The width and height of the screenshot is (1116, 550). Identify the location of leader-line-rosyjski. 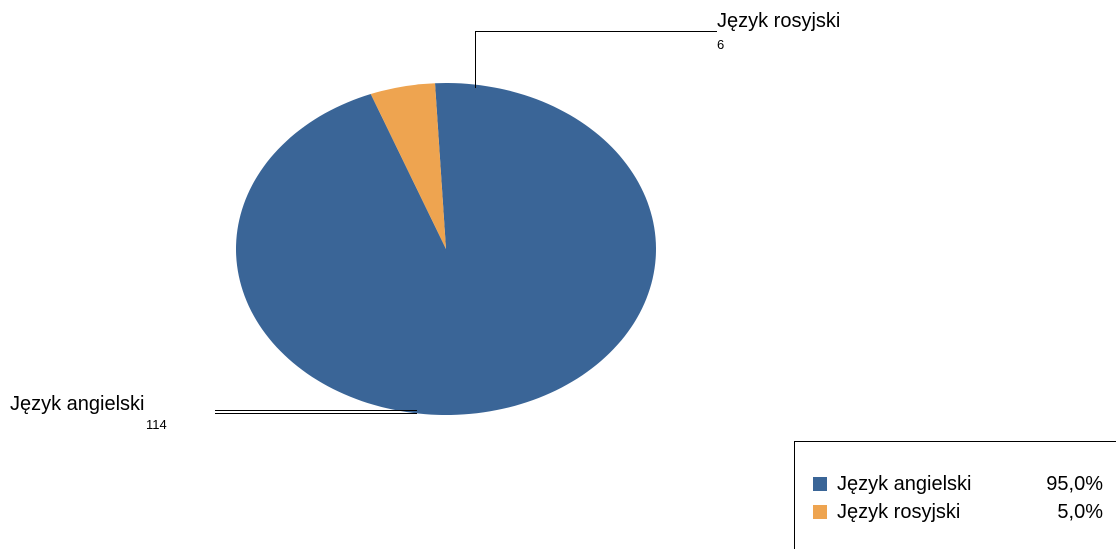
(596, 59).